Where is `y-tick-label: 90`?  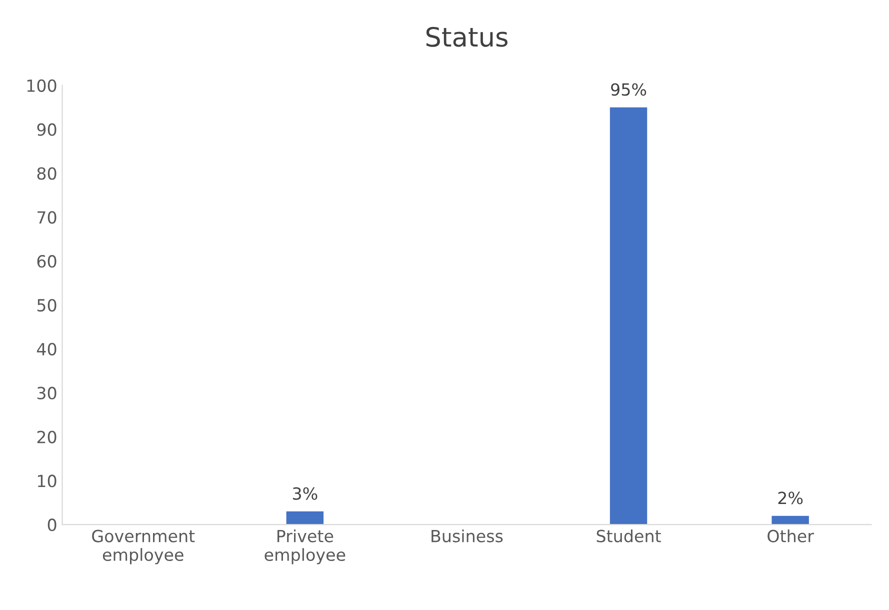 y-tick-label: 90 is located at coordinates (46, 129).